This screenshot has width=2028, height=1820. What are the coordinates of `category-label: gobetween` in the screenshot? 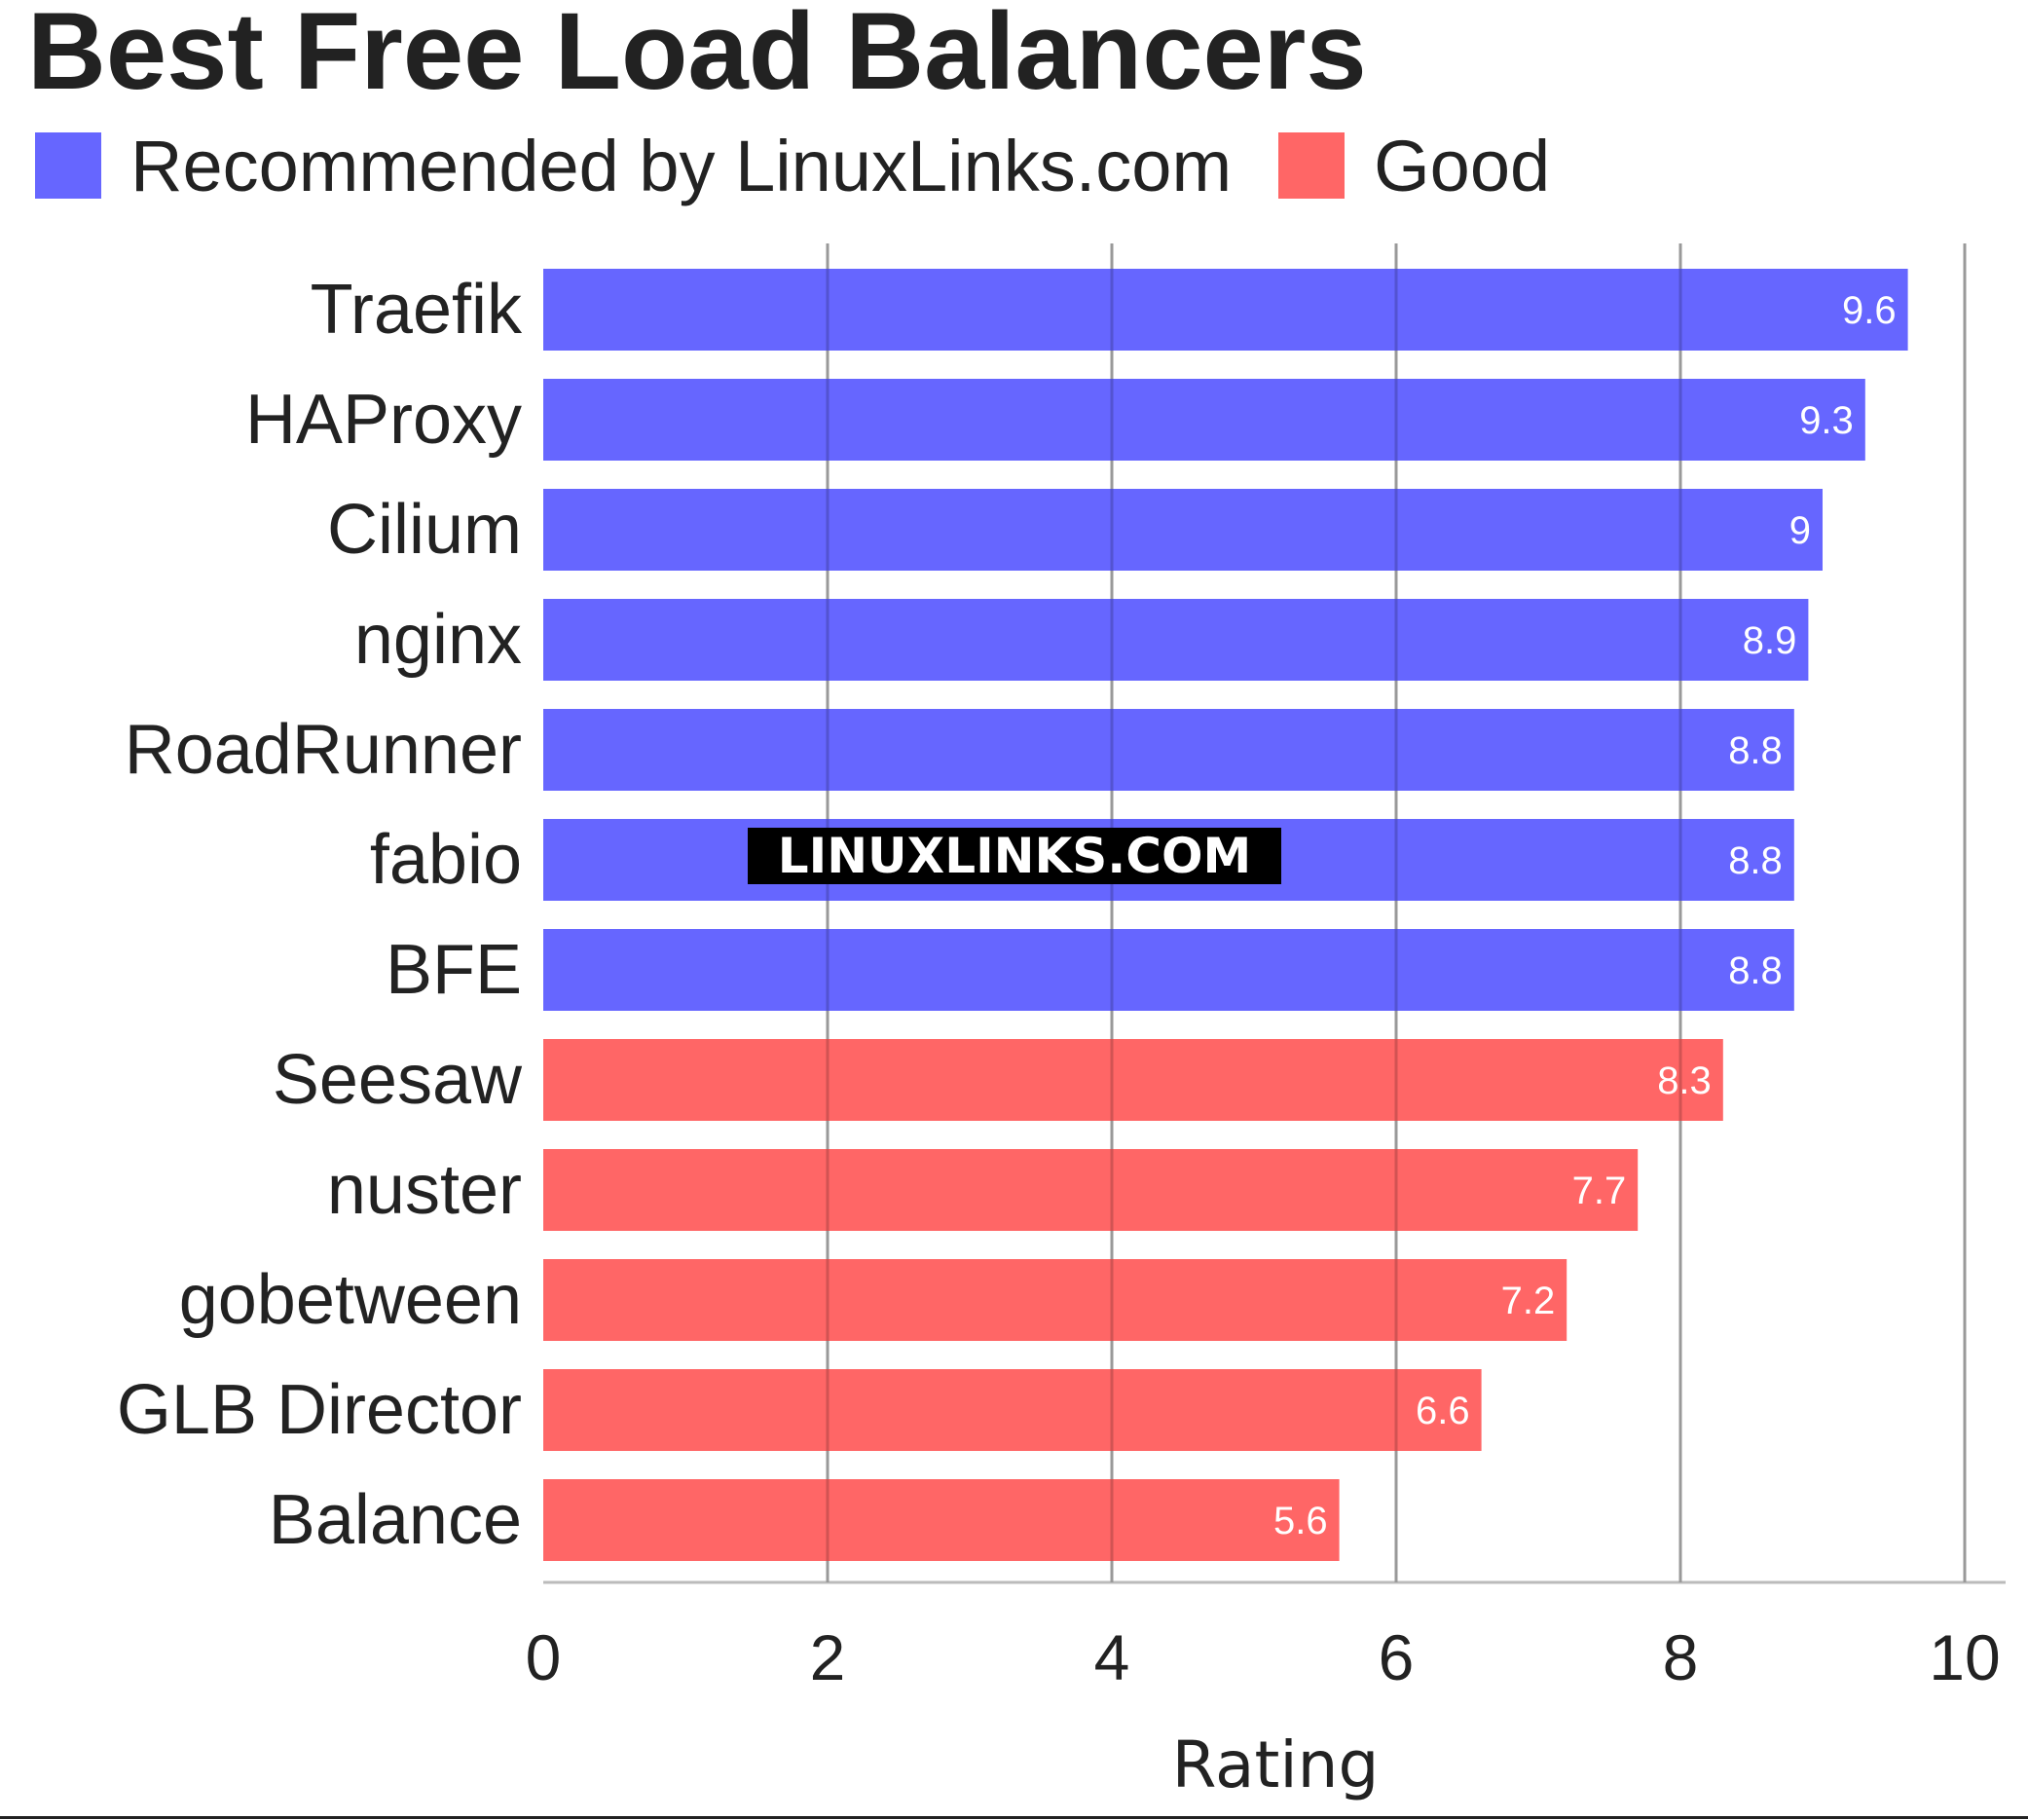 It's located at (350, 1300).